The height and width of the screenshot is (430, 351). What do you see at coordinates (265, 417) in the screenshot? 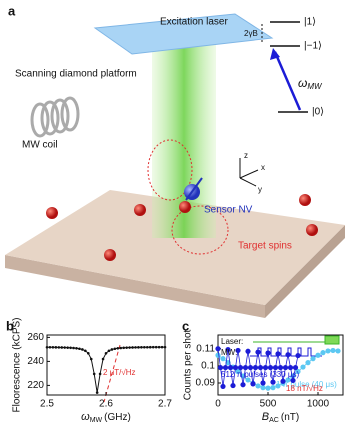
I see `x-label-symbol: B` at bounding box center [265, 417].